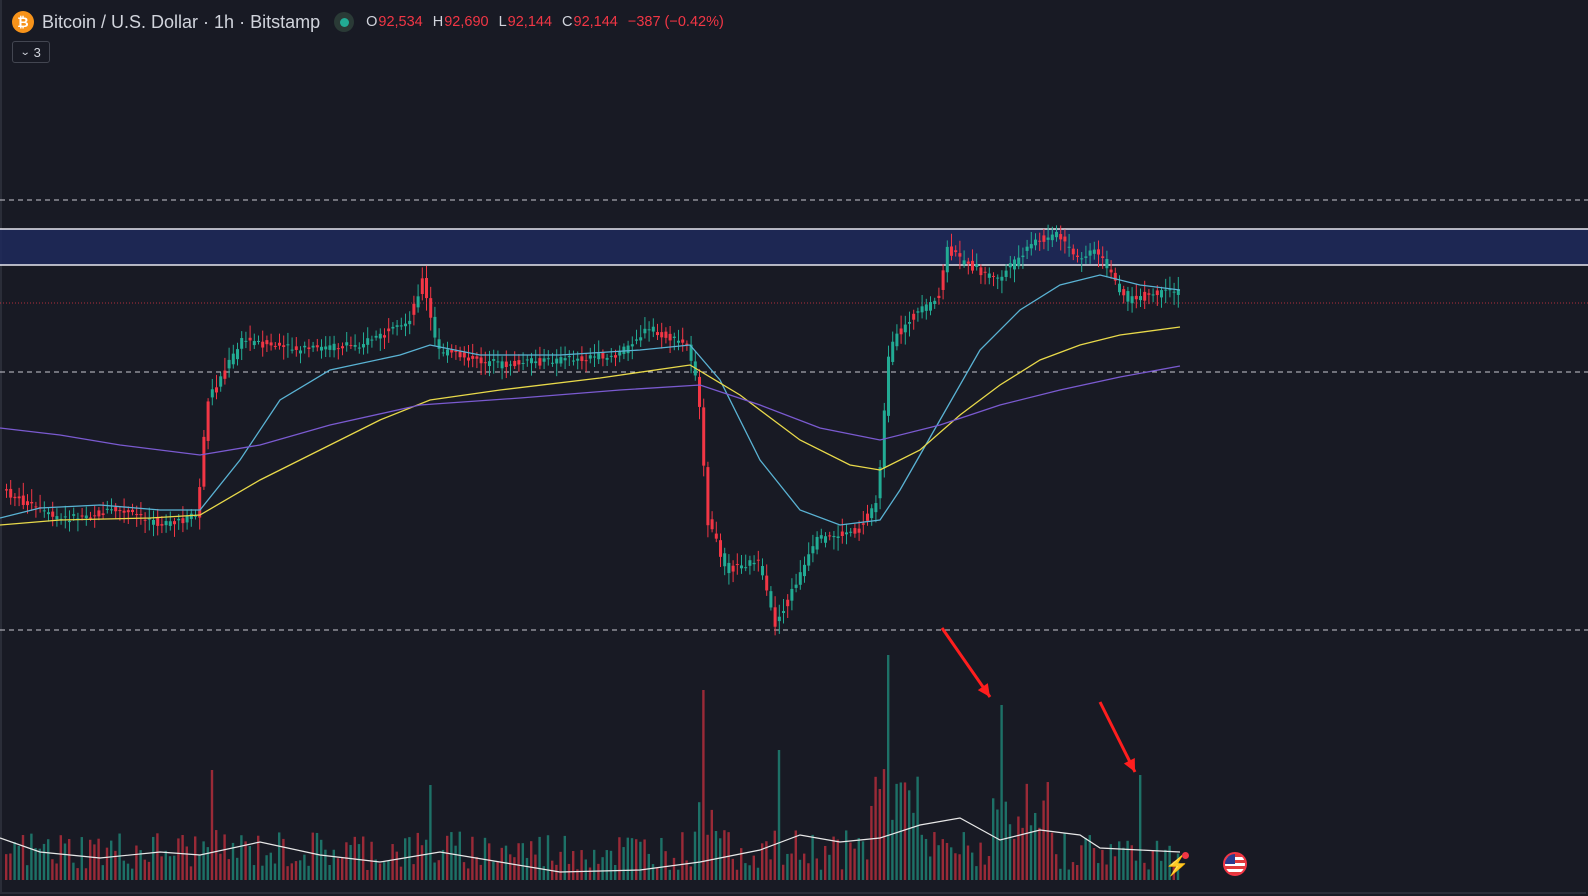 Image resolution: width=1588 pixels, height=896 pixels. I want to click on close-label: C, so click(567, 22).